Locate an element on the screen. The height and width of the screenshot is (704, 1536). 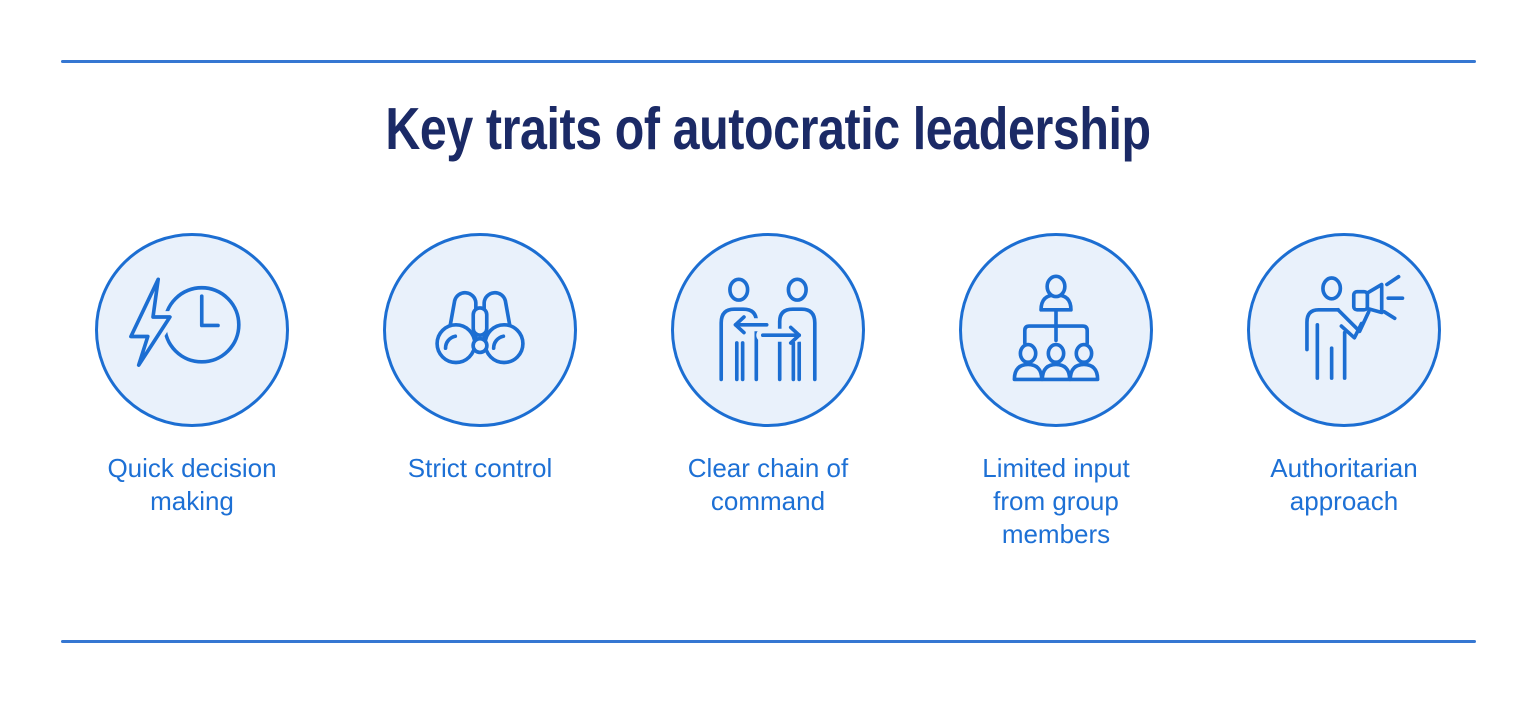
hierarchy-icon is located at coordinates (1056, 328).